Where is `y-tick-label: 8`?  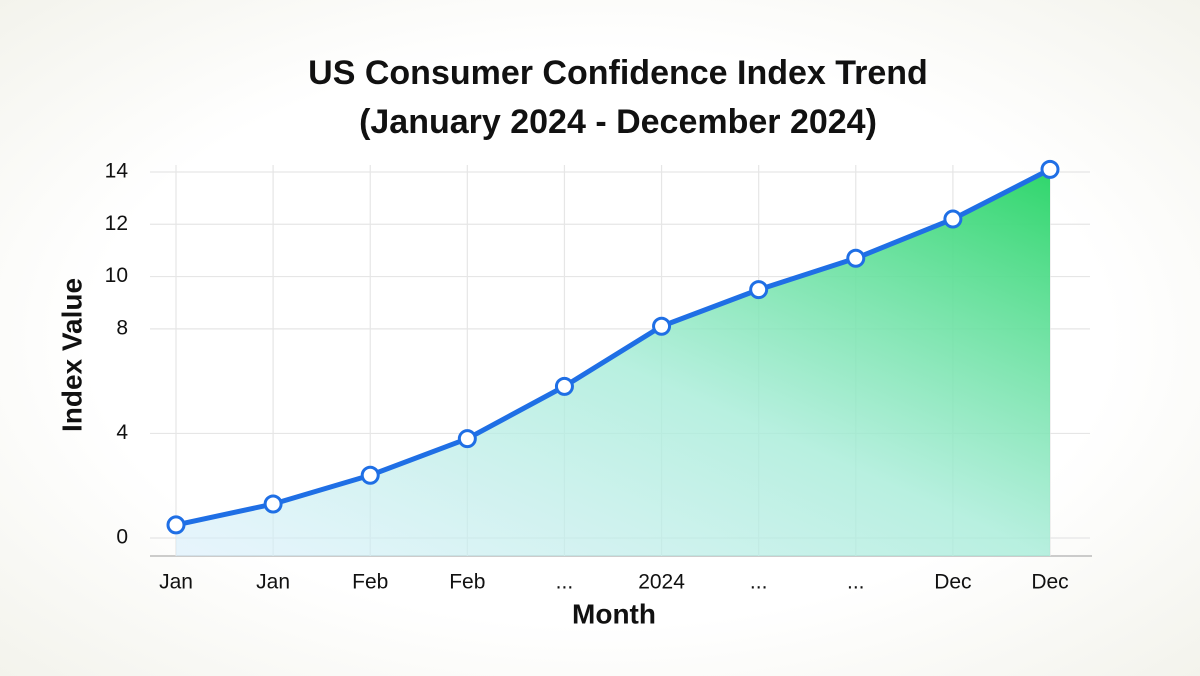 y-tick-label: 8 is located at coordinates (122, 327).